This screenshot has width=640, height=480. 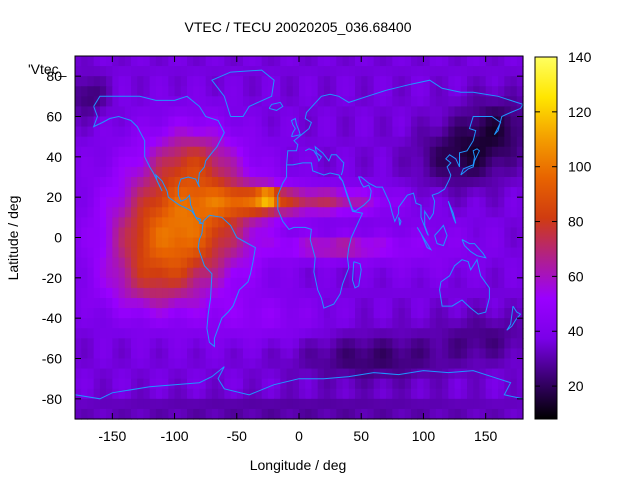 What do you see at coordinates (298, 465) in the screenshot?
I see `x-axis-label: Longitude / deg` at bounding box center [298, 465].